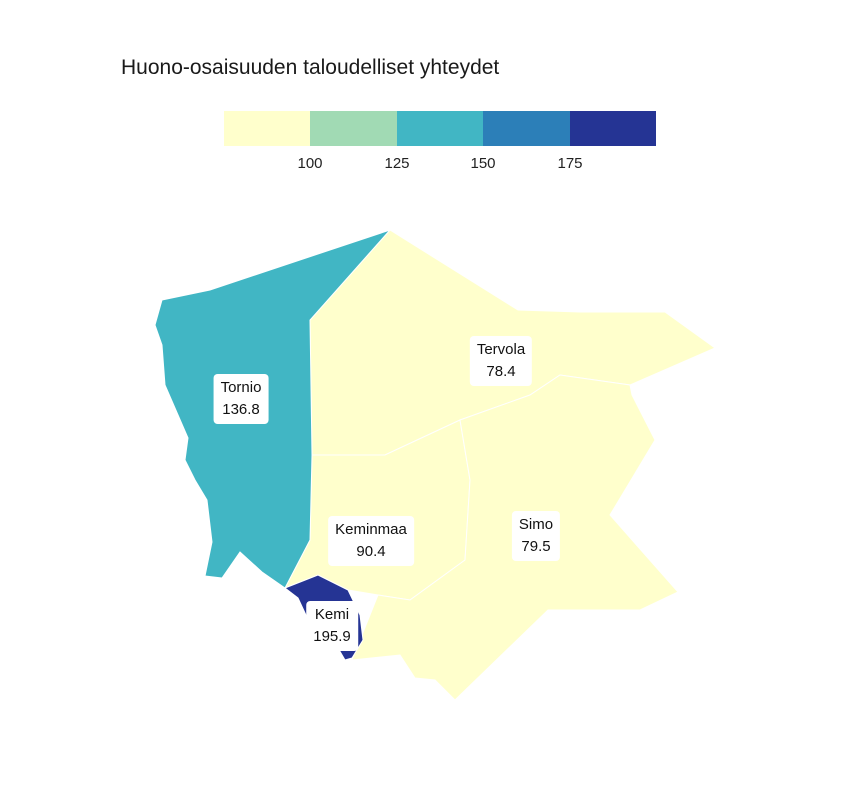 This screenshot has height=792, width=864. I want to click on region-name: Simo, so click(536, 524).